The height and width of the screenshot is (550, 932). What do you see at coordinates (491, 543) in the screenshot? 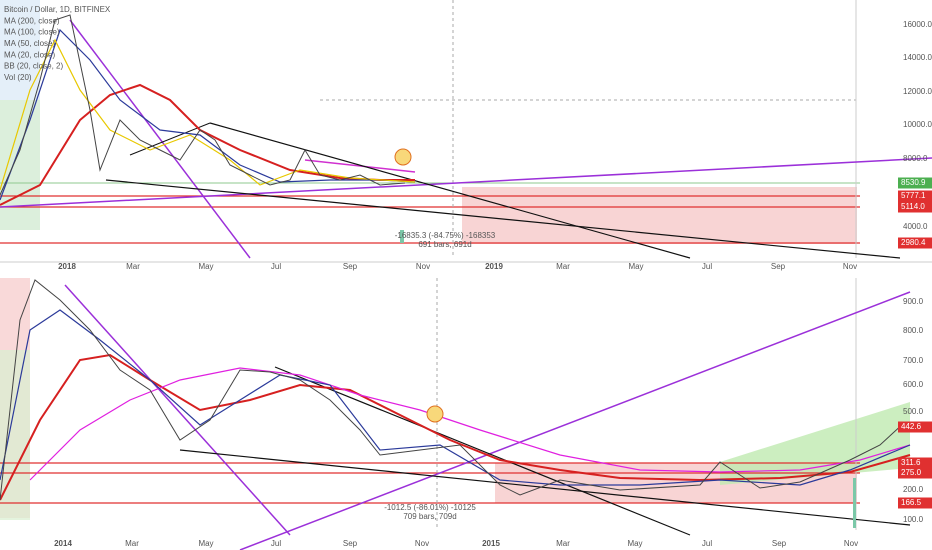
I see `x-axis-label: 2015` at bounding box center [491, 543].